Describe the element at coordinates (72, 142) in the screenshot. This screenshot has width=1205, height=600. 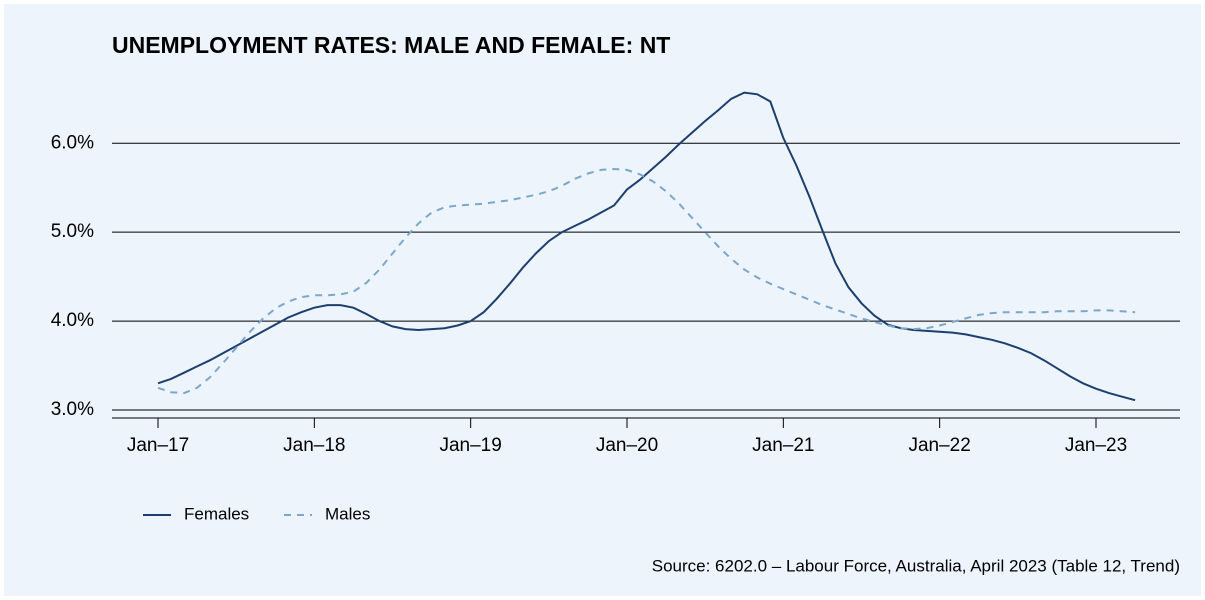
I see `y-tick-label: 6.0%` at that location.